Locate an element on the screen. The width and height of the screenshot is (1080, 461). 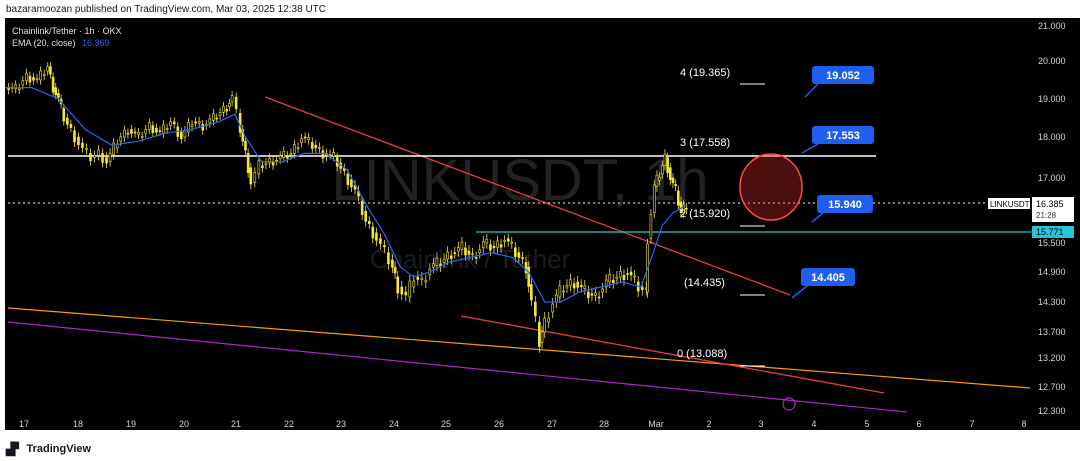
target-callout-label: 15.940 is located at coordinates (845, 205).